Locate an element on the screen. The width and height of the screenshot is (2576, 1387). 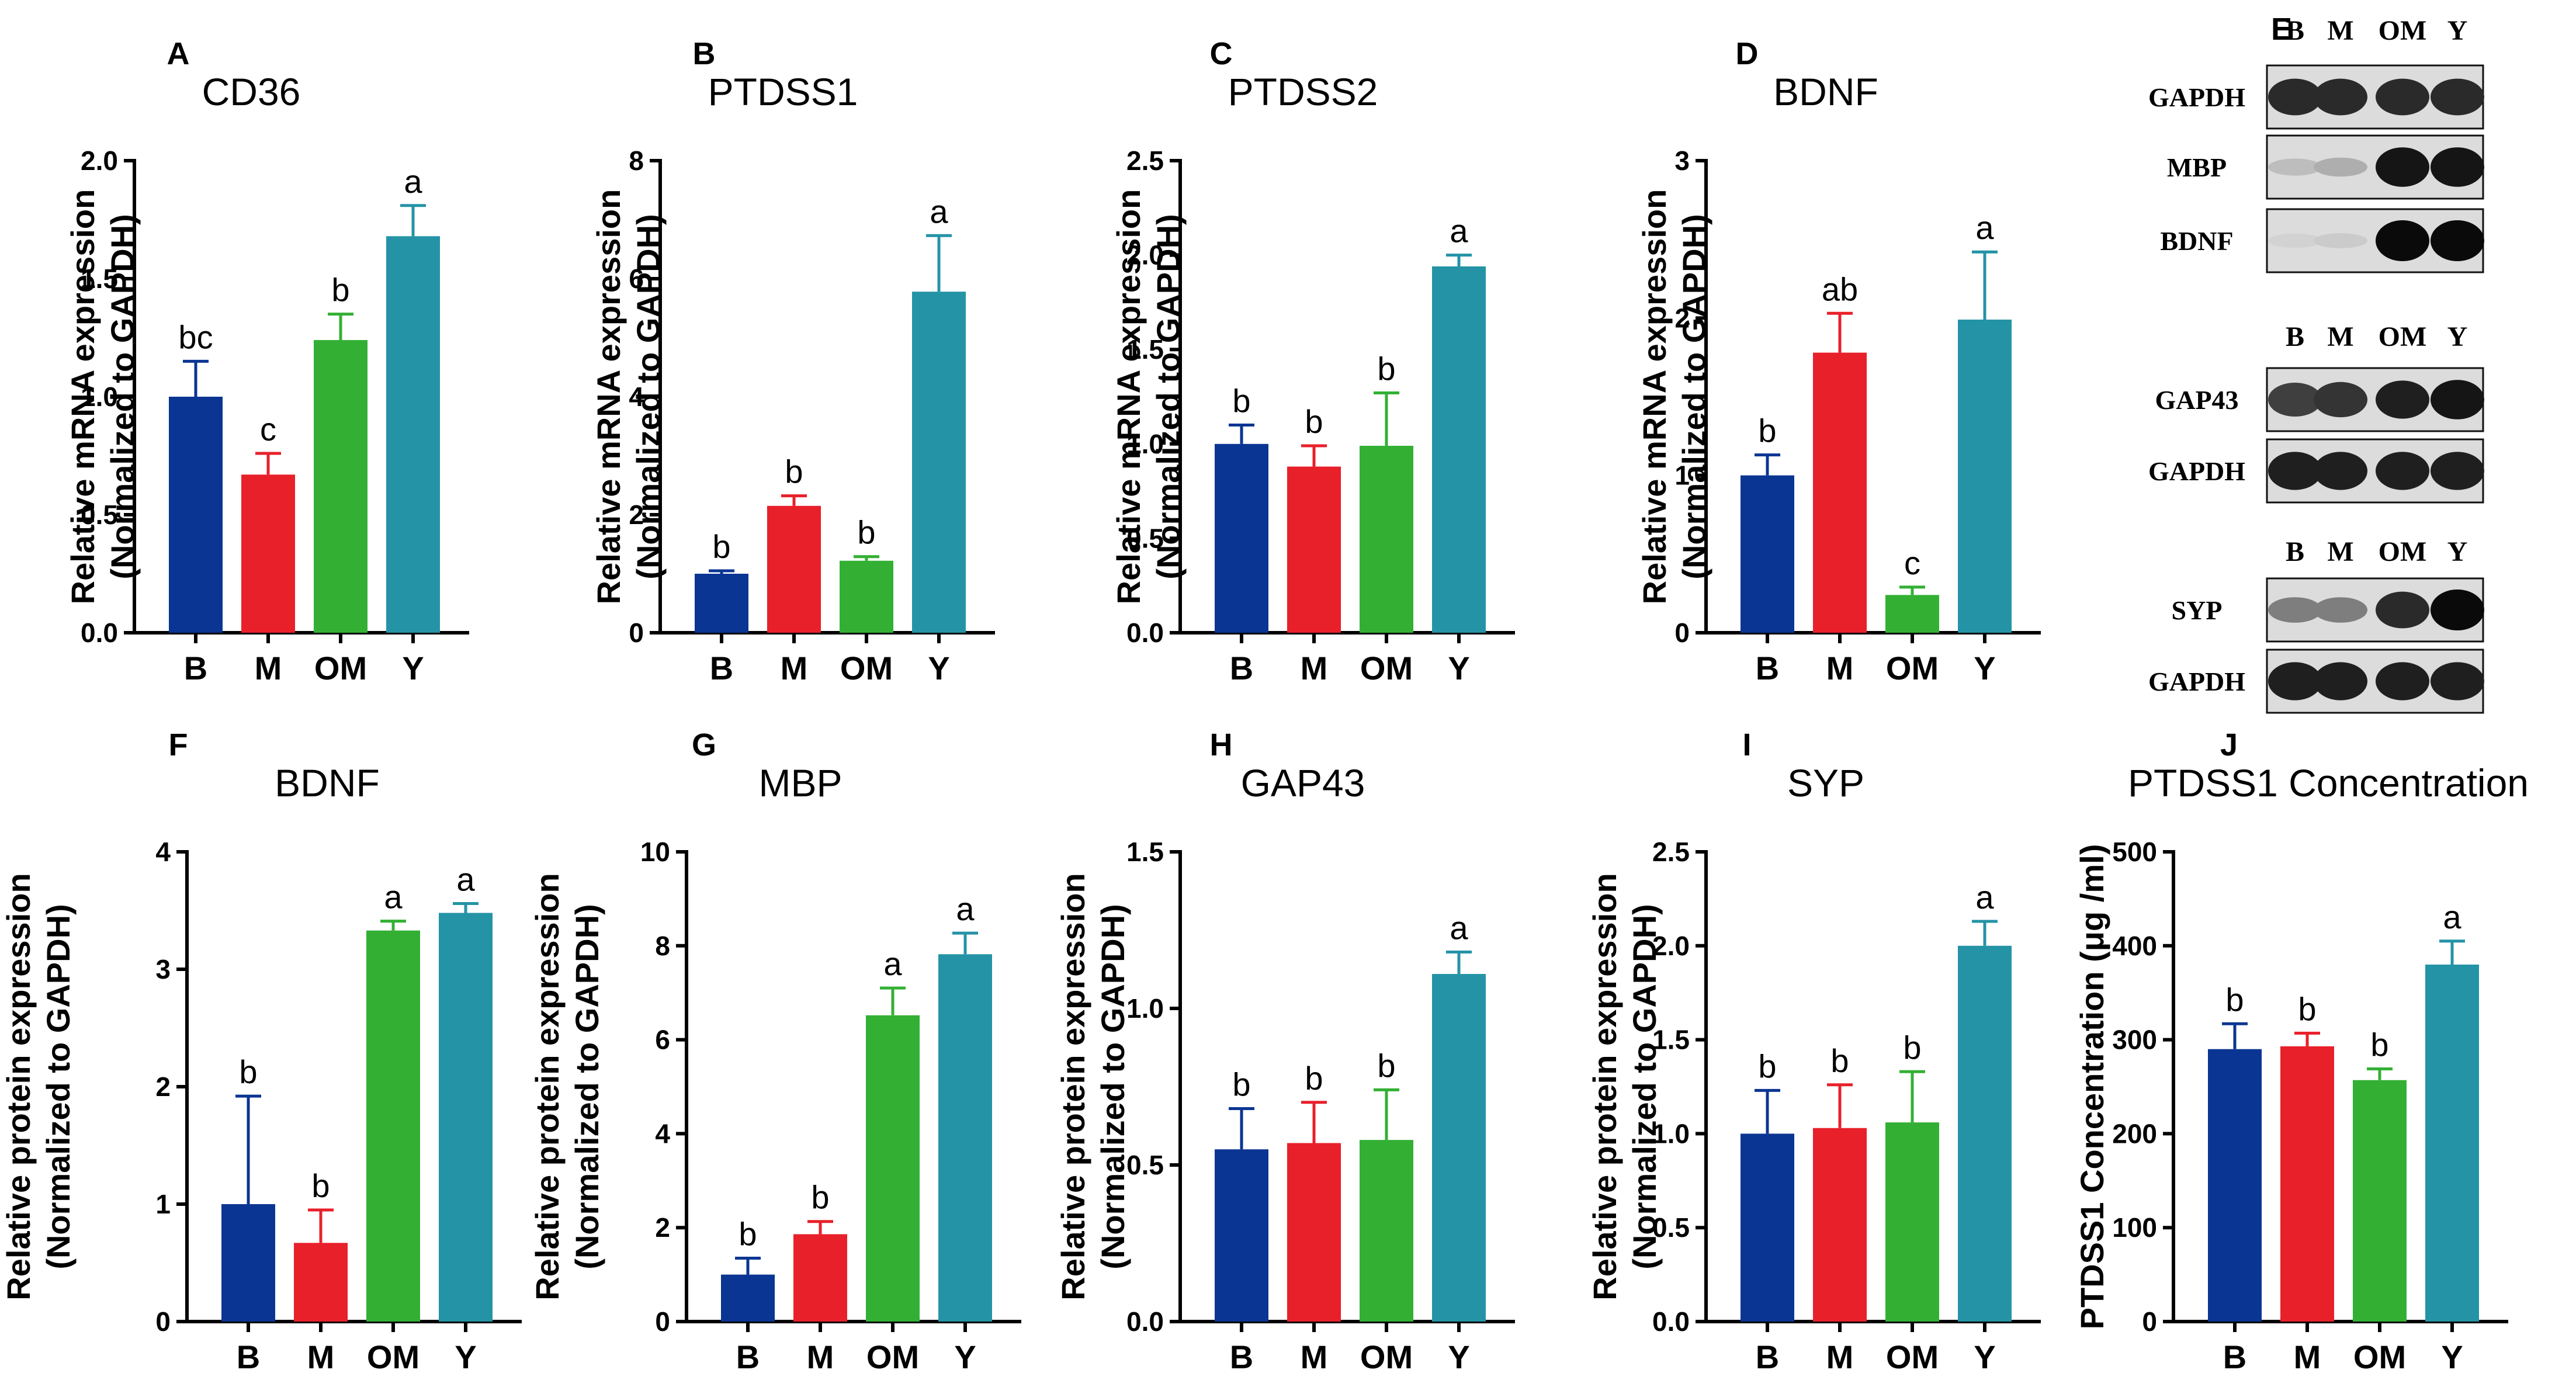
chart-title: SYP is located at coordinates (1825, 783).